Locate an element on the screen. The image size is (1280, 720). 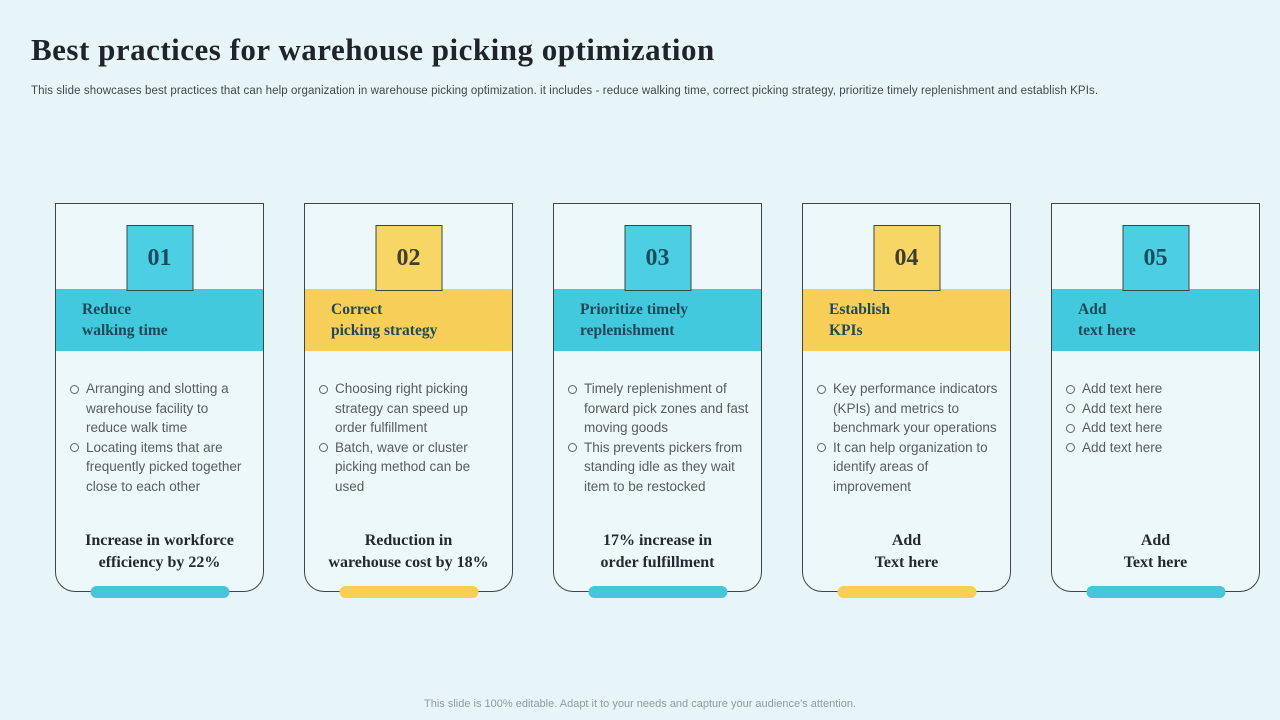
step-number-badge: 01 is located at coordinates (159, 258).